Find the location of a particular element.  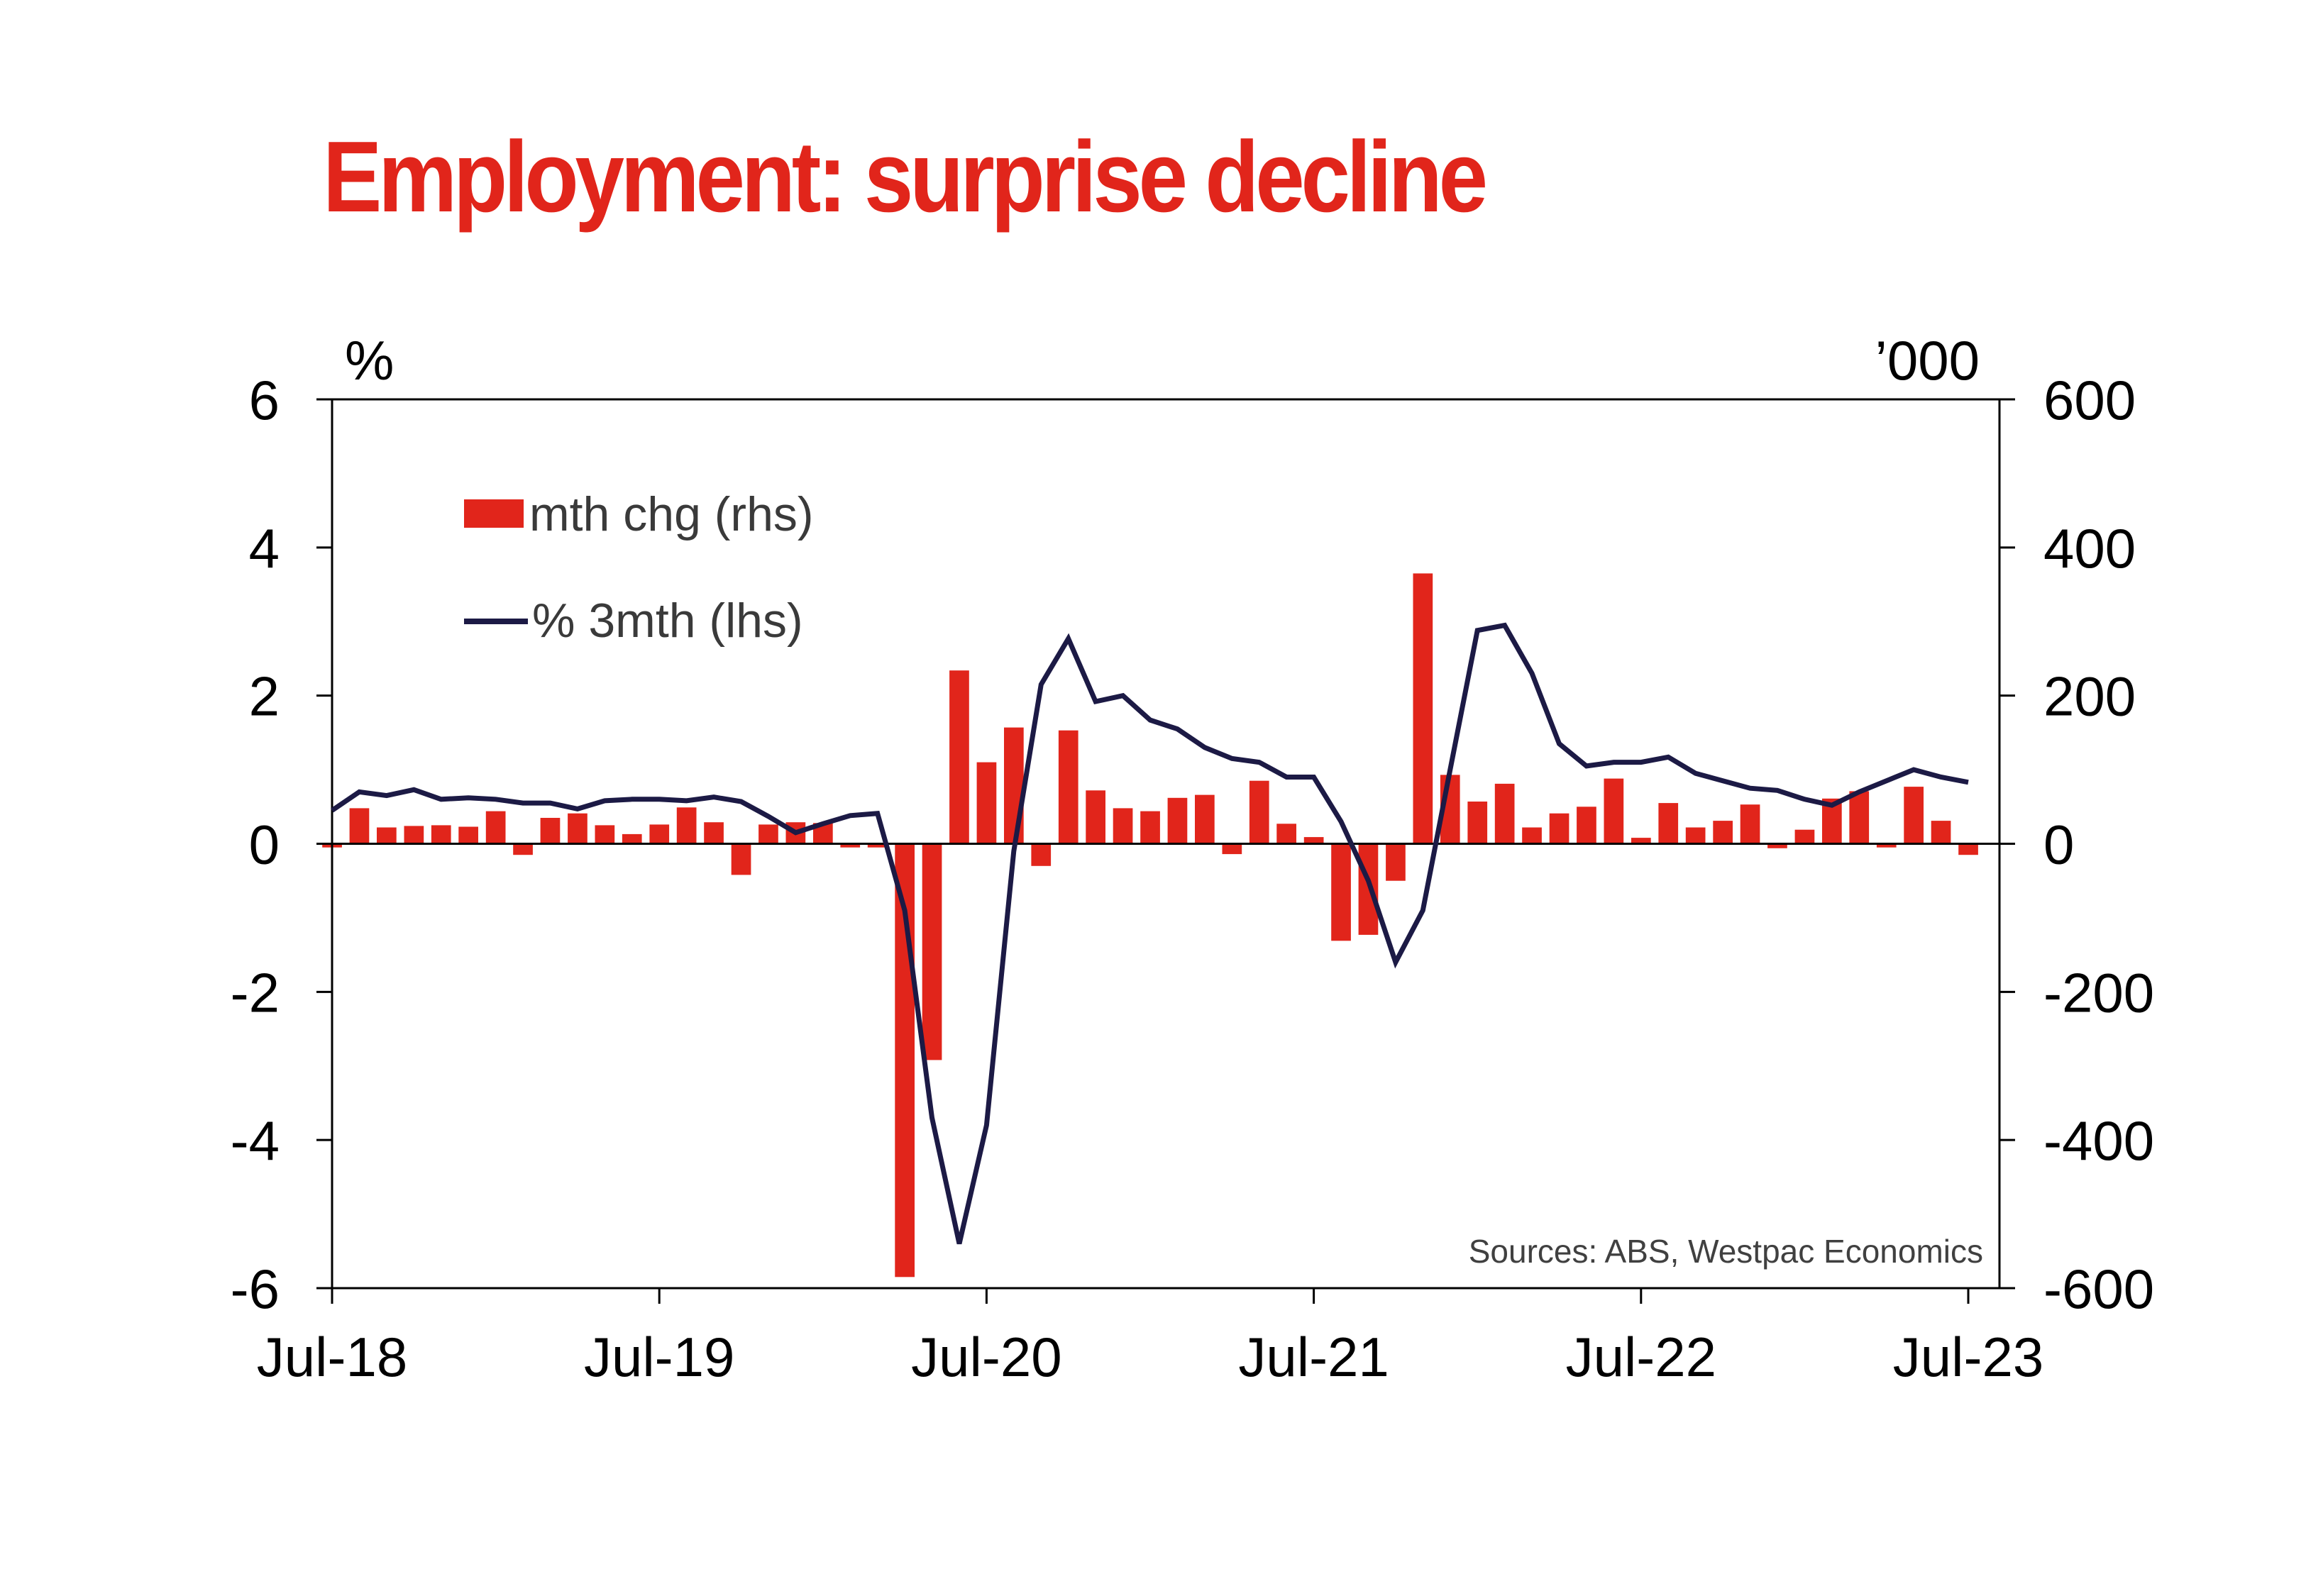

right-tick-label: -200 is located at coordinates (2098, 993).